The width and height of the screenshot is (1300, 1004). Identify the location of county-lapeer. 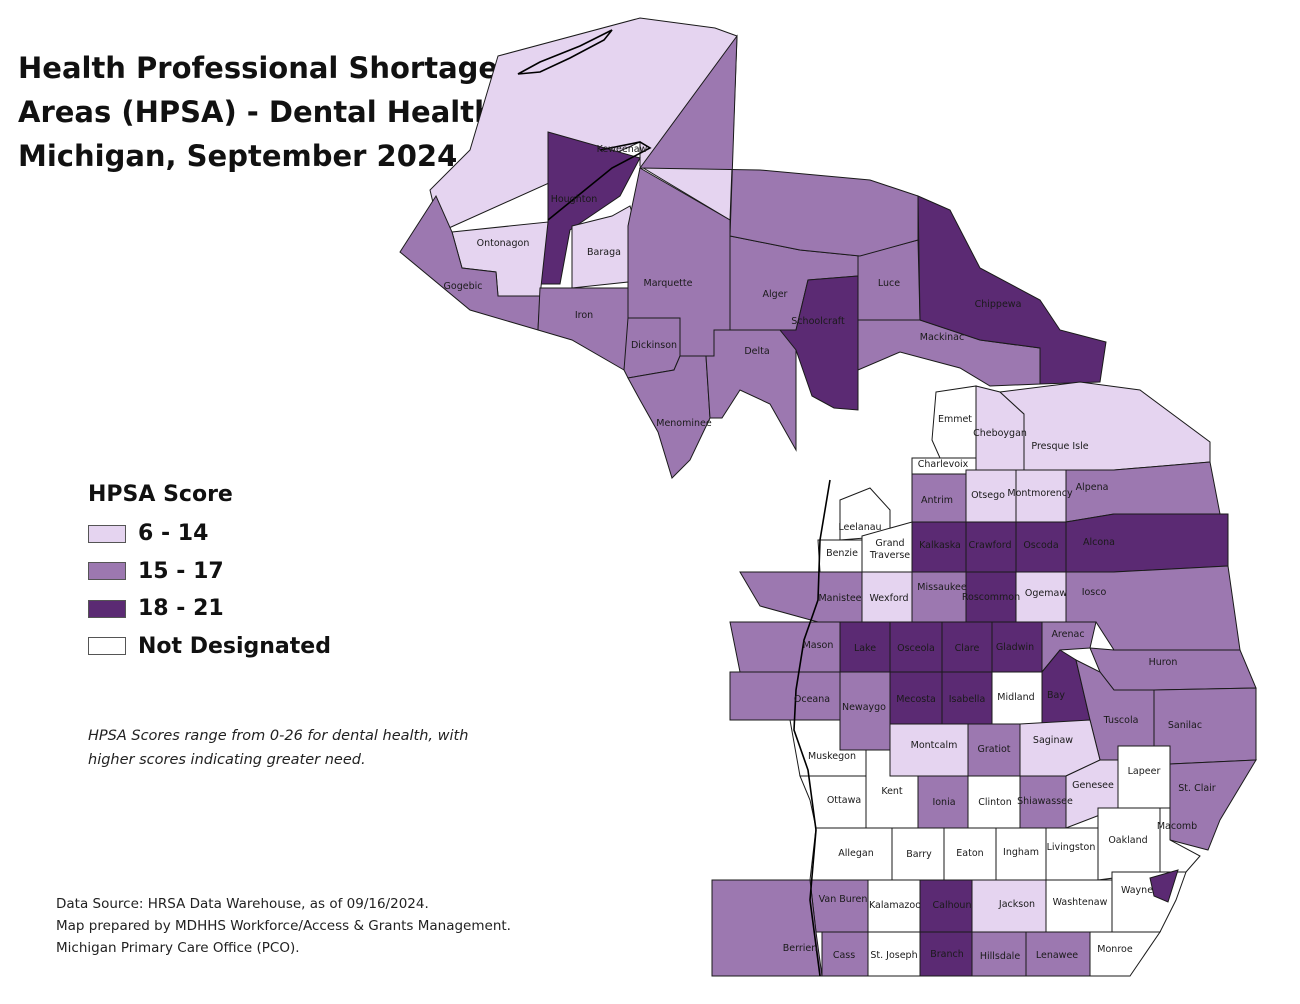
(1144, 777).